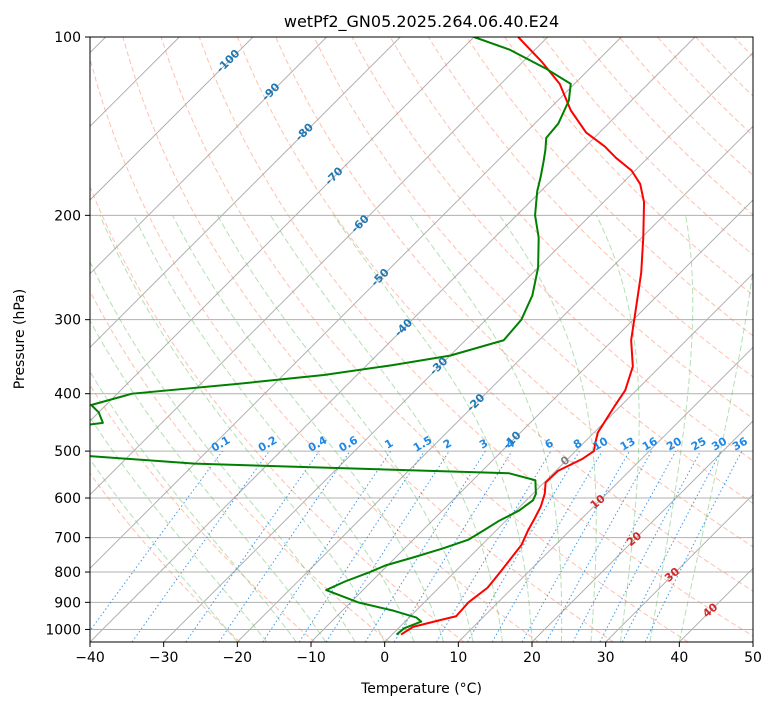  I want to click on mixing-ratio-label: 6, so click(549, 443).